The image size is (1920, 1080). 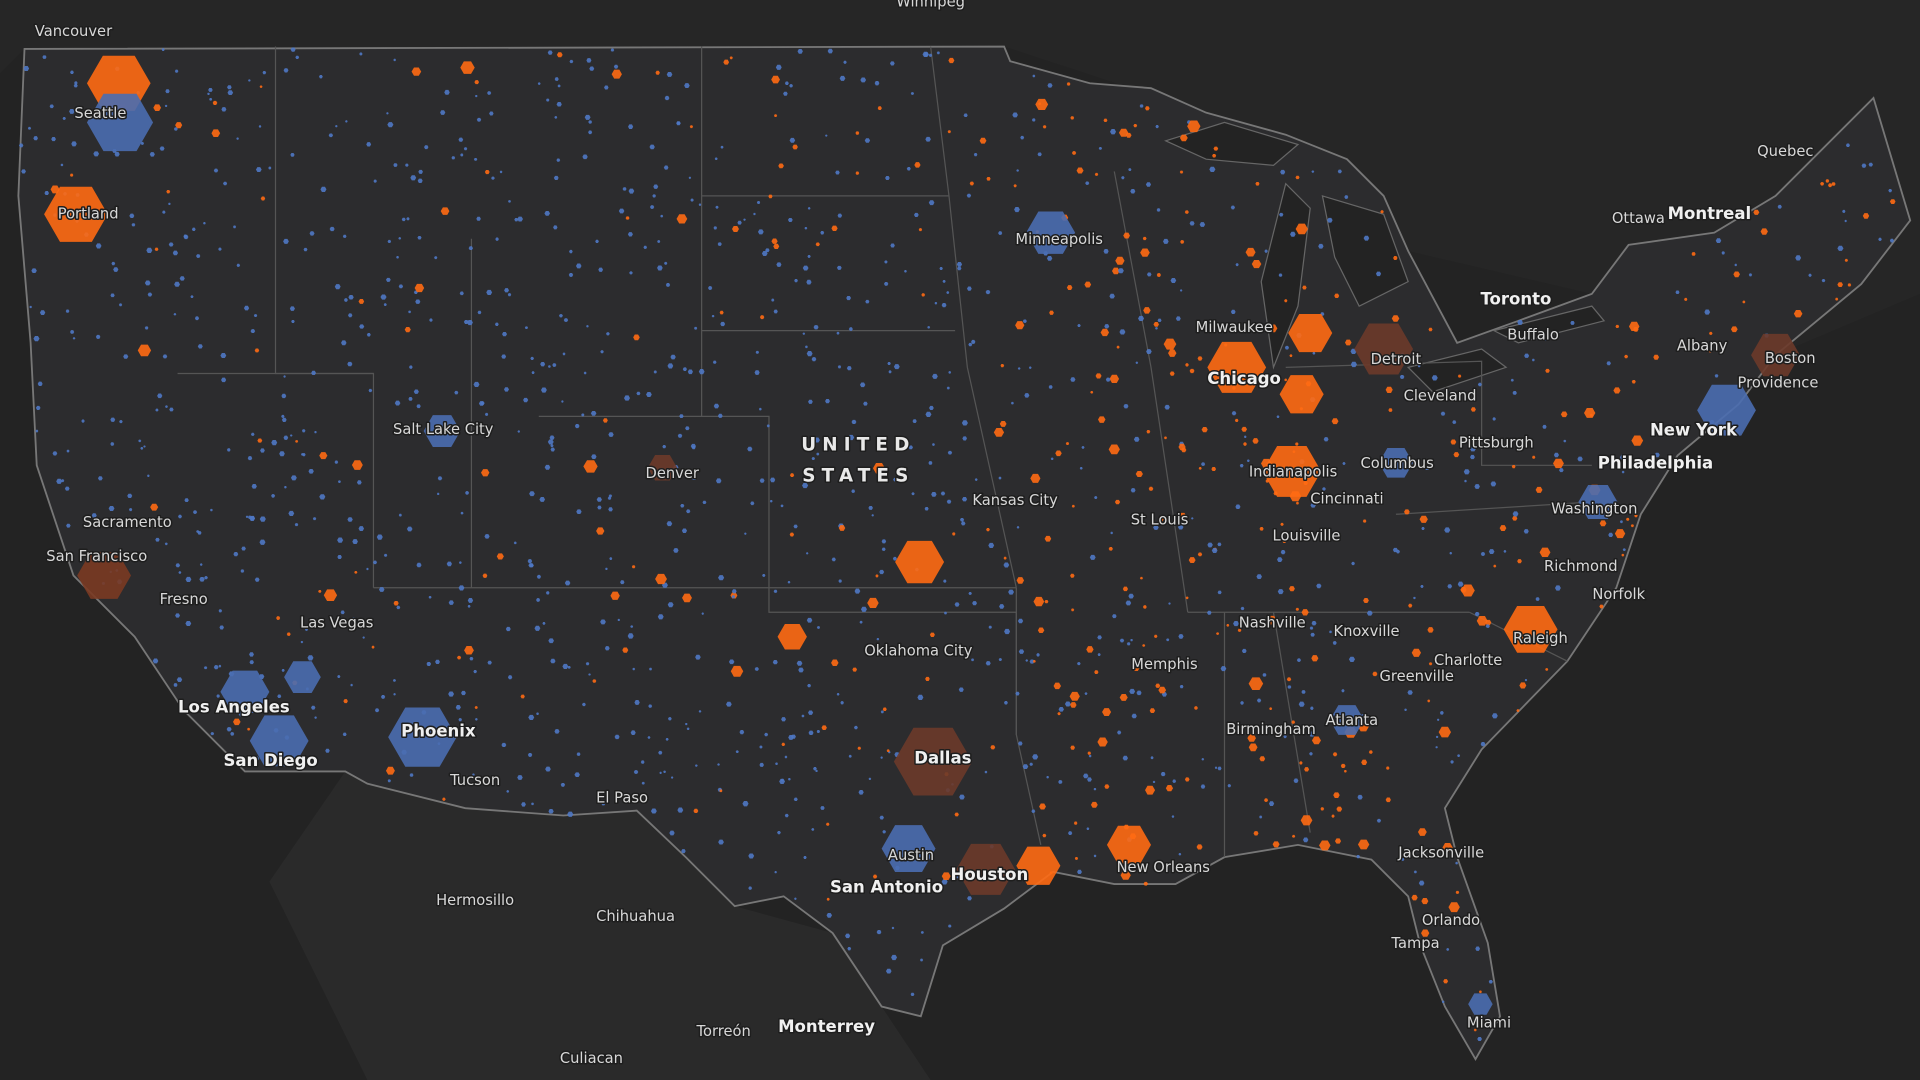 I want to click on city-label: Louisville, so click(x=1307, y=535).